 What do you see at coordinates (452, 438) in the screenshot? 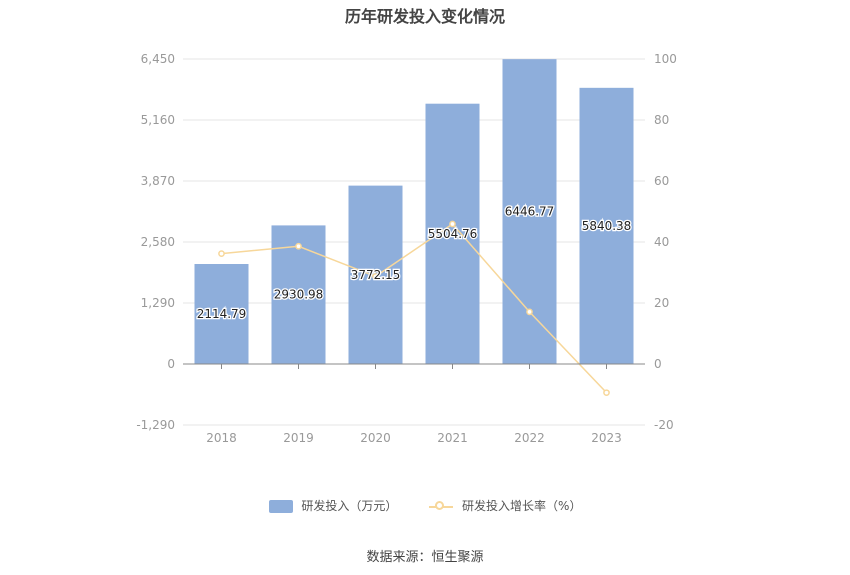
I see `x-tick-label: 2021` at bounding box center [452, 438].